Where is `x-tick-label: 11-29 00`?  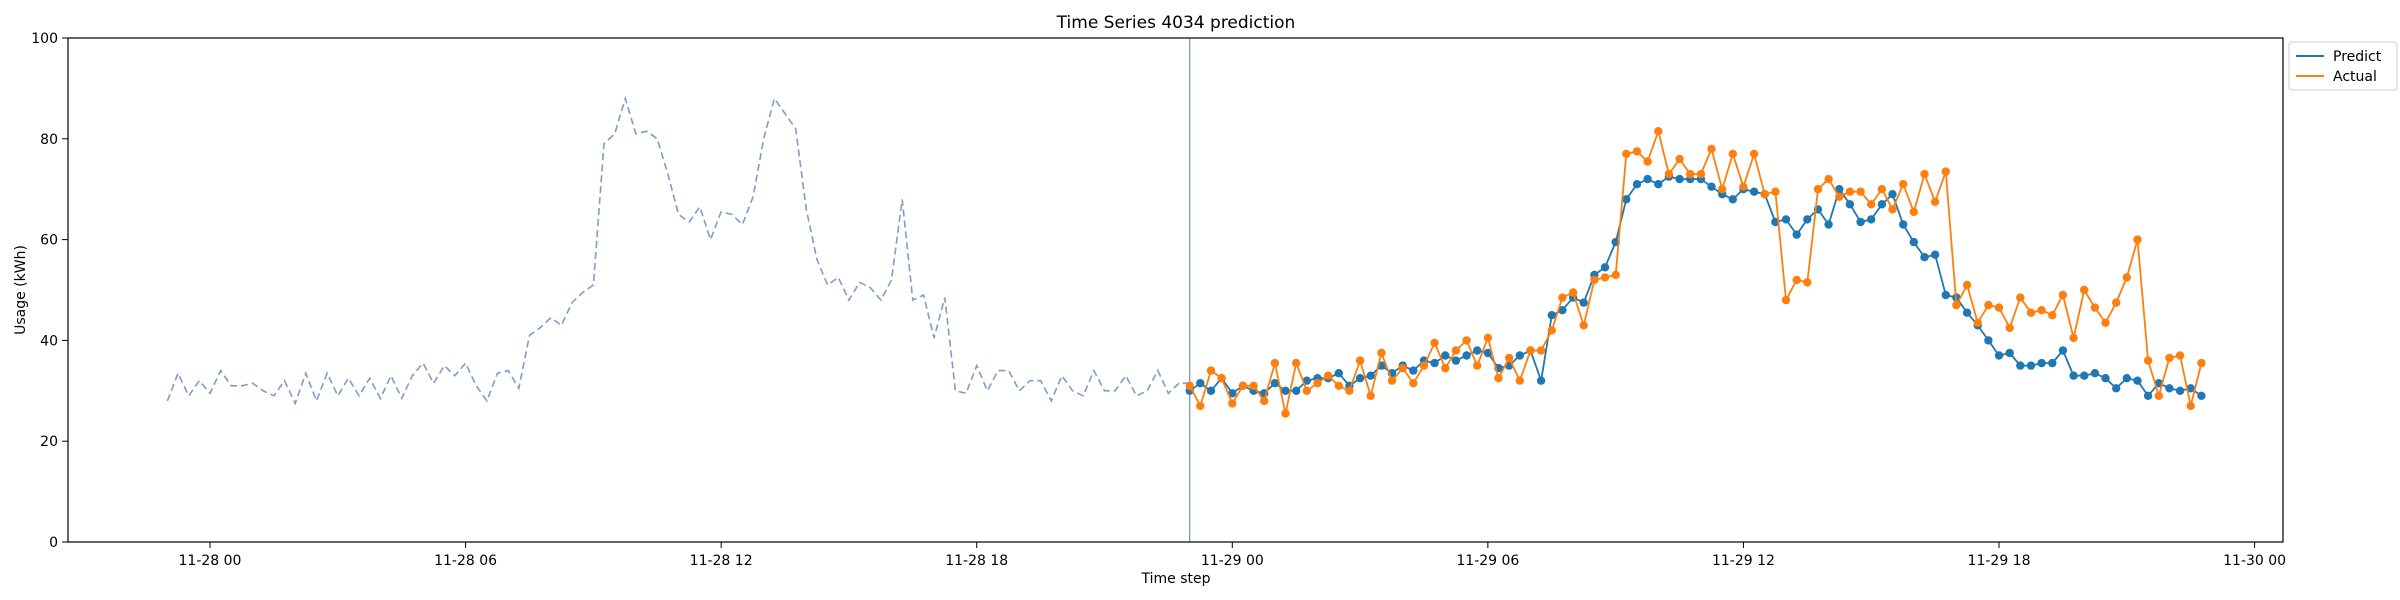 x-tick-label: 11-29 00 is located at coordinates (1232, 561).